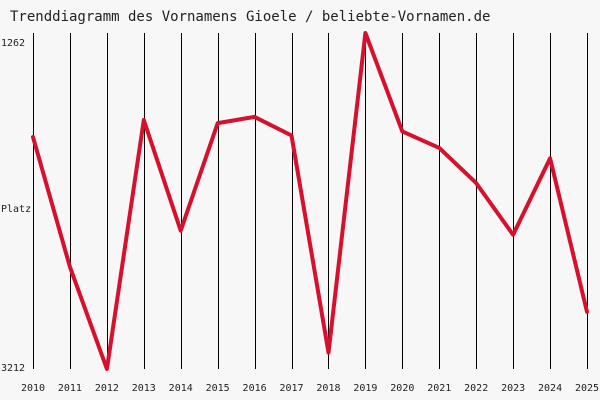 Image resolution: width=600 pixels, height=400 pixels. I want to click on data-point-2020, so click(402, 131).